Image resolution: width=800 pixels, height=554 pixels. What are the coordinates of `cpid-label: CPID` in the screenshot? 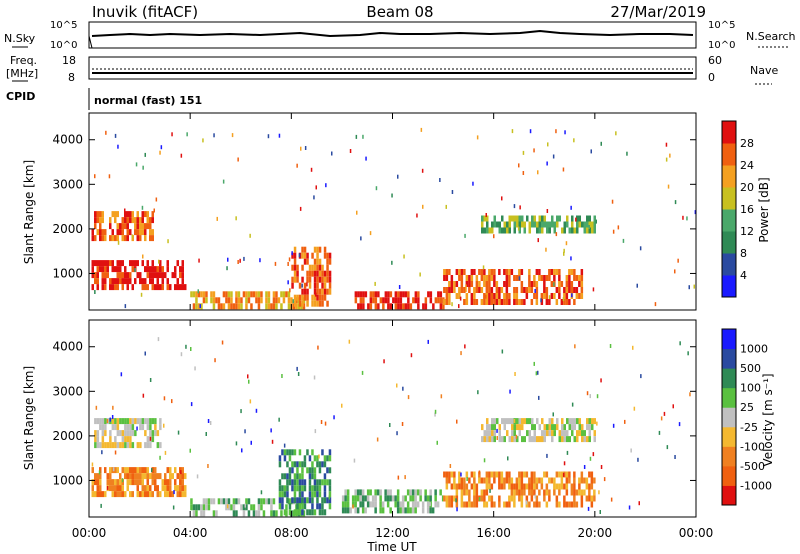 It's located at (20, 96).